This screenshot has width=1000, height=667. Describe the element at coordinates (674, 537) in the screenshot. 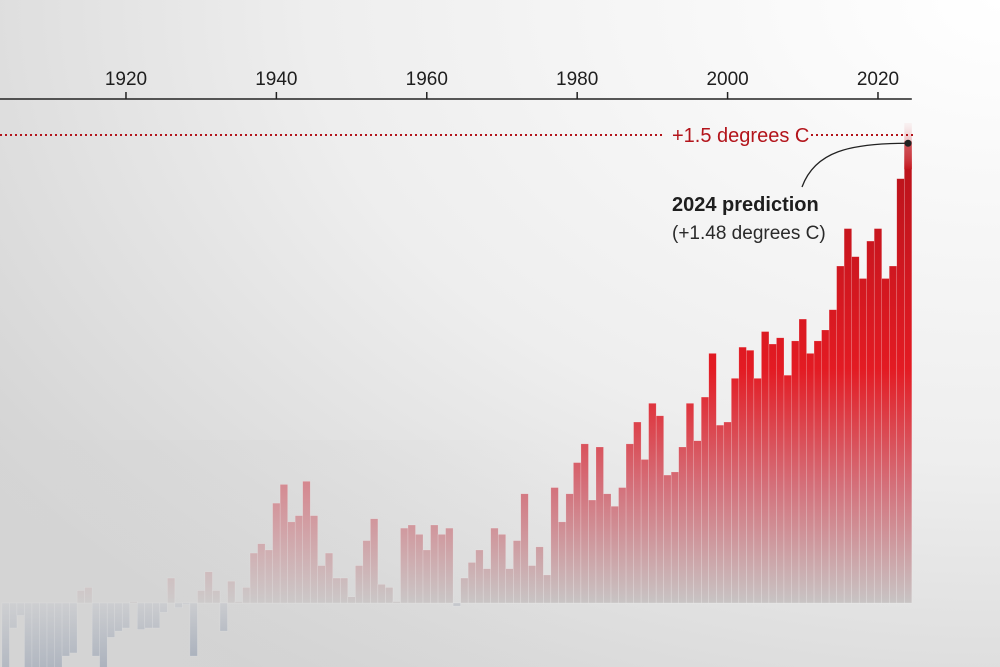

I see `bar-1993` at that location.